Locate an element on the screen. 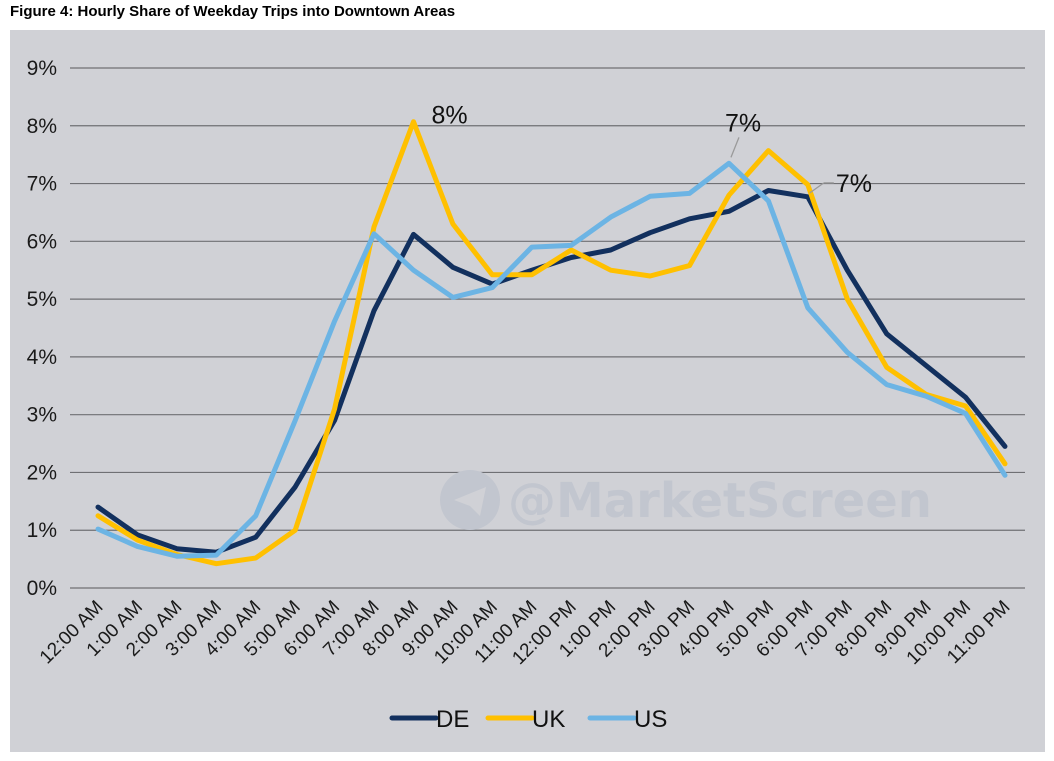 The width and height of the screenshot is (1054, 761). y-tick-label: 0% is located at coordinates (42, 588).